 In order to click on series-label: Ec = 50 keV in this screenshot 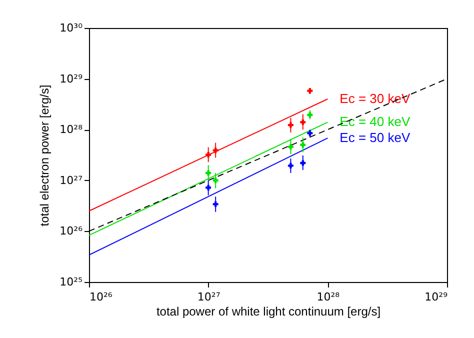, I will do `click(375, 138)`.